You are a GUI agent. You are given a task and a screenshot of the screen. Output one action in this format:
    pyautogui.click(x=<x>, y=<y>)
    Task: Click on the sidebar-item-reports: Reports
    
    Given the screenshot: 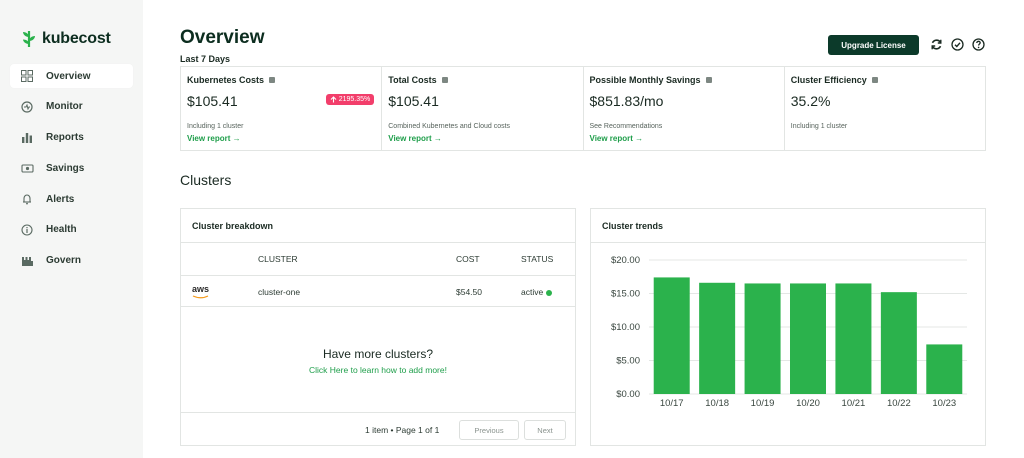 What is the action you would take?
    pyautogui.click(x=71, y=138)
    